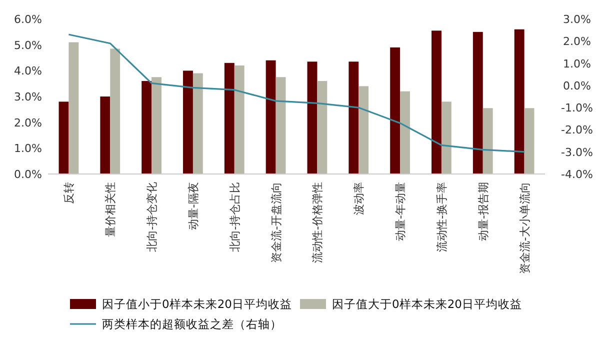 This screenshot has width=599, height=348. I want to click on y-tick-label: 0.0%, so click(28, 174).